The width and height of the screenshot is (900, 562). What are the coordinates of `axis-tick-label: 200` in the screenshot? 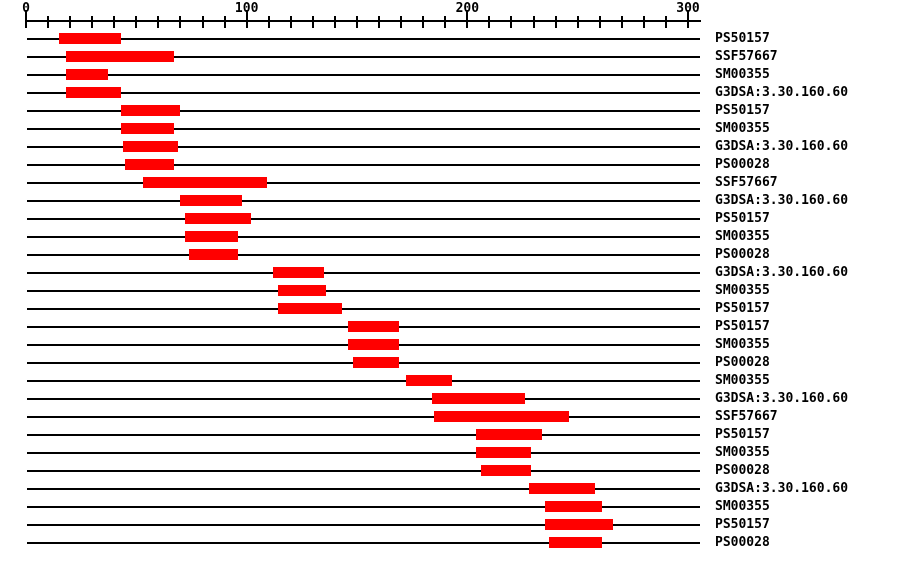 It's located at (467, 8).